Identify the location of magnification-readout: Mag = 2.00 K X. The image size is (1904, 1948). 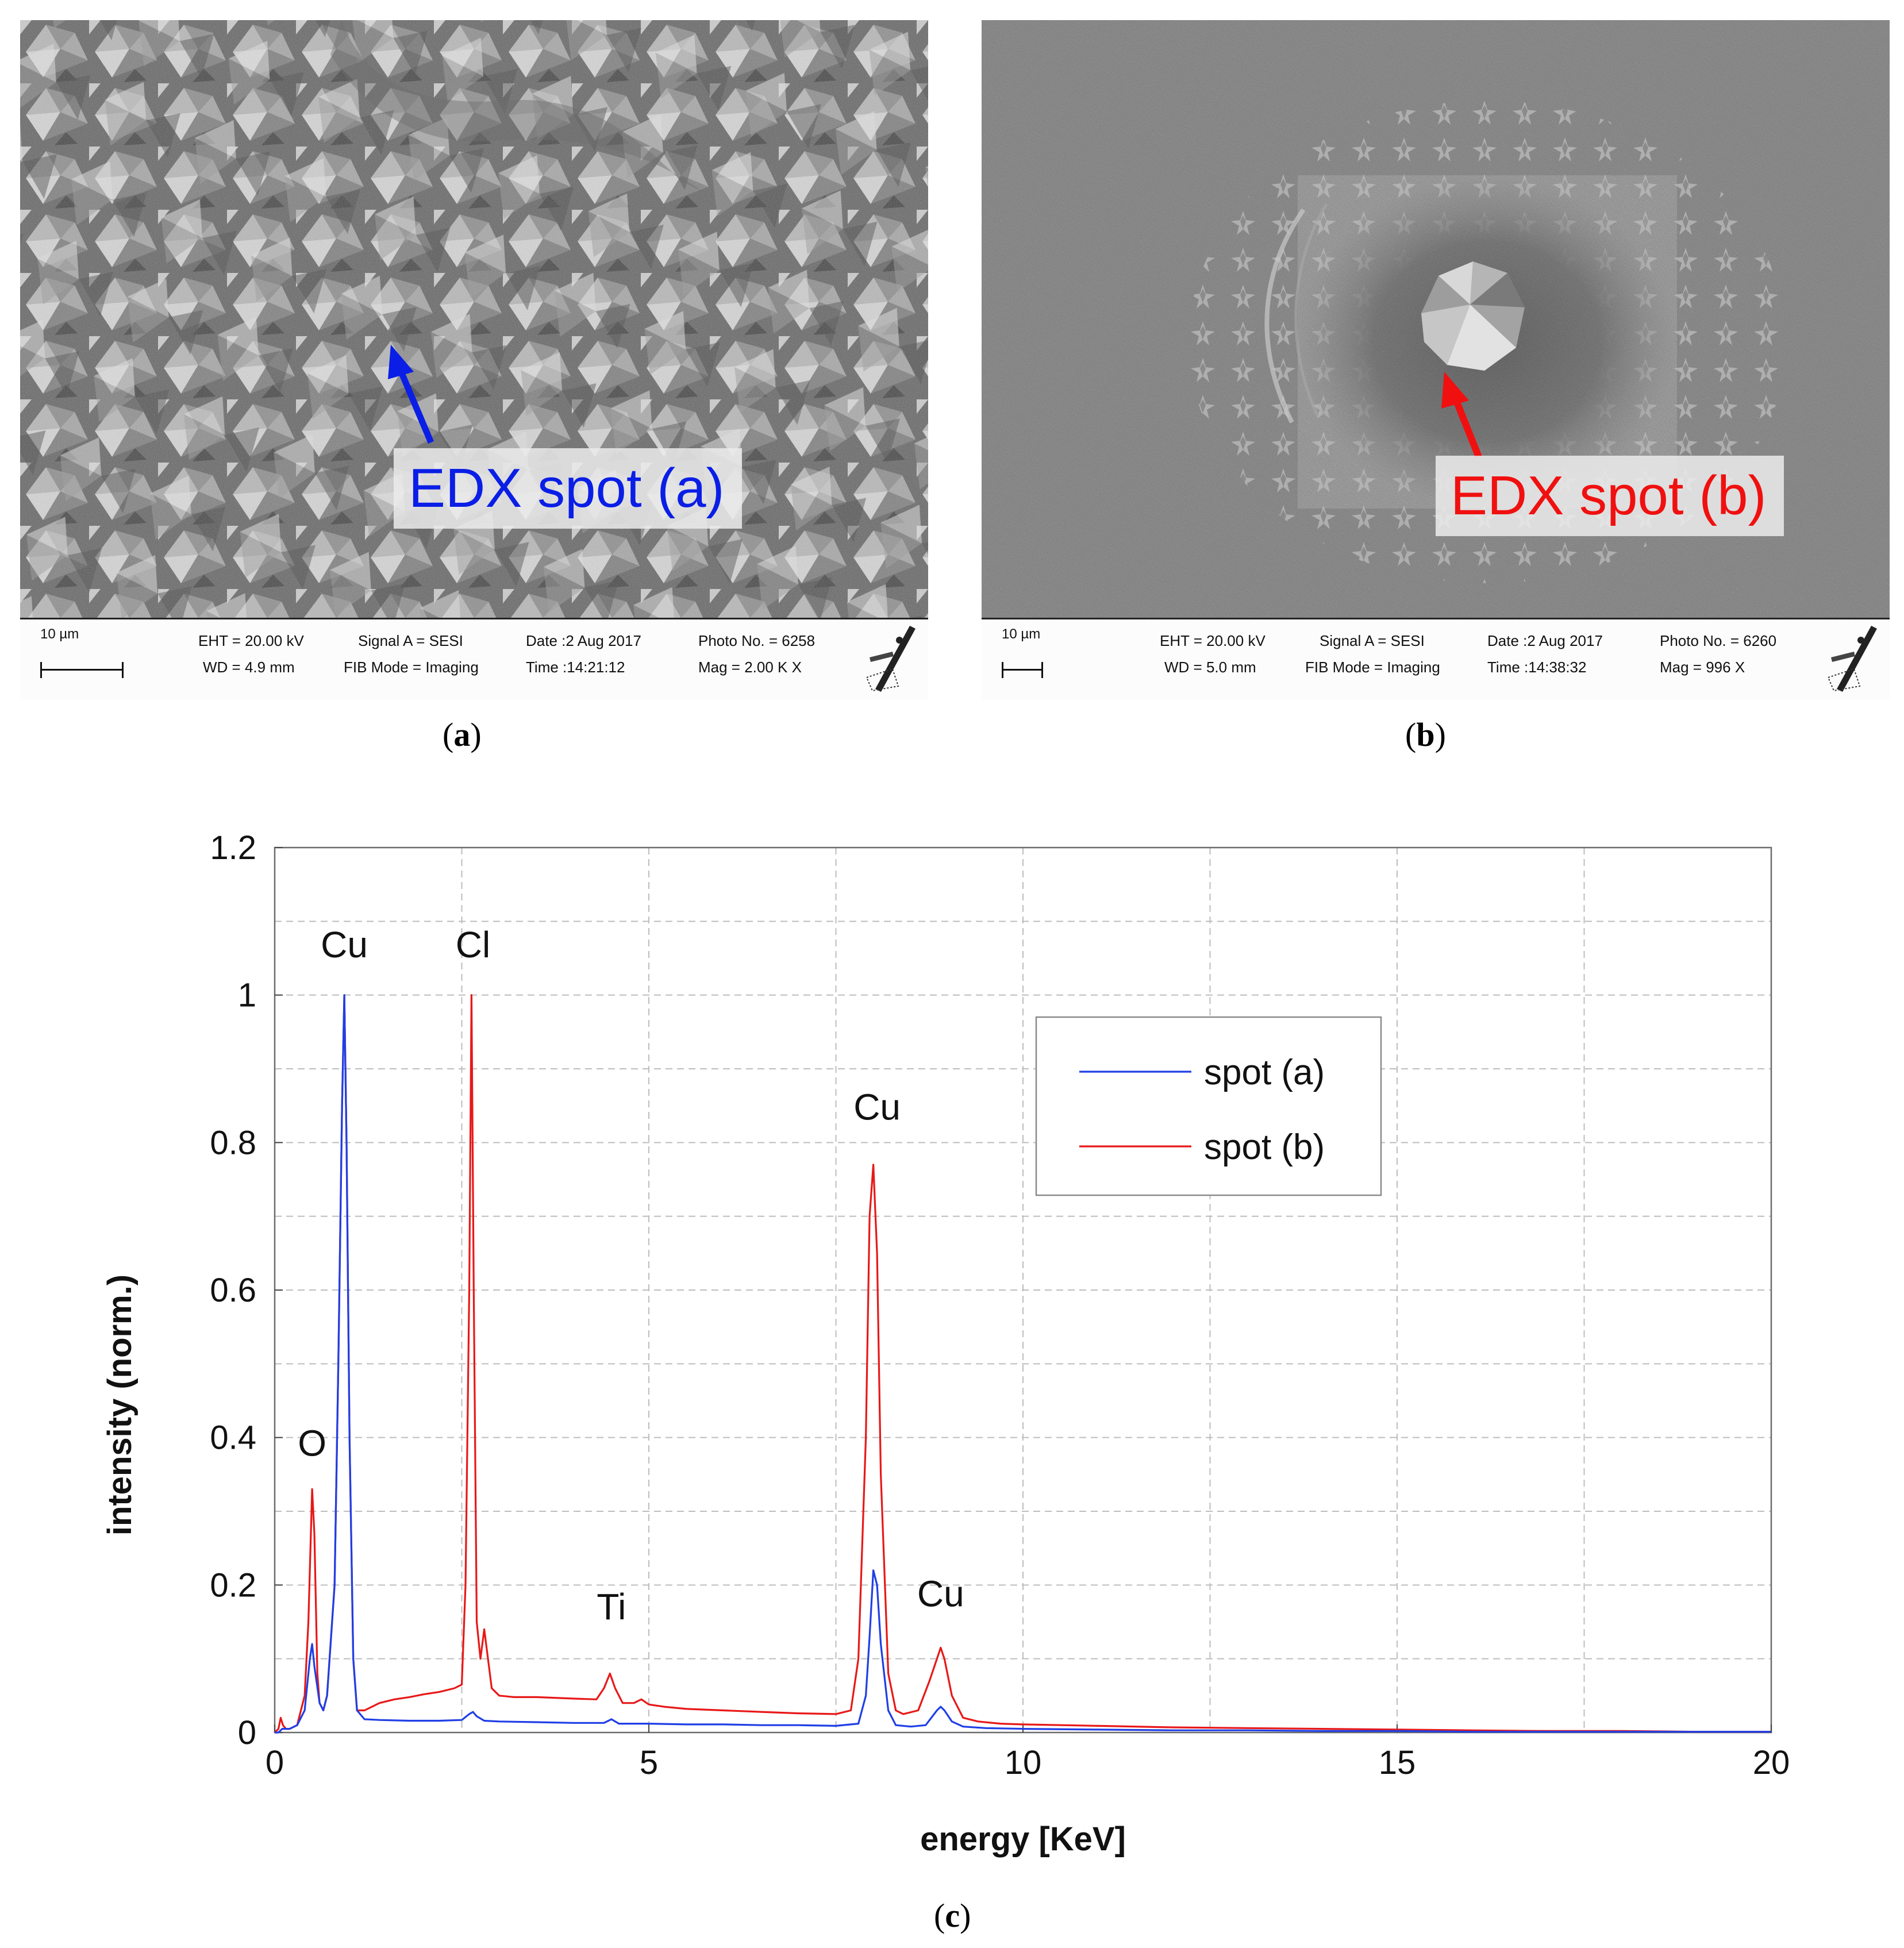
(750, 668).